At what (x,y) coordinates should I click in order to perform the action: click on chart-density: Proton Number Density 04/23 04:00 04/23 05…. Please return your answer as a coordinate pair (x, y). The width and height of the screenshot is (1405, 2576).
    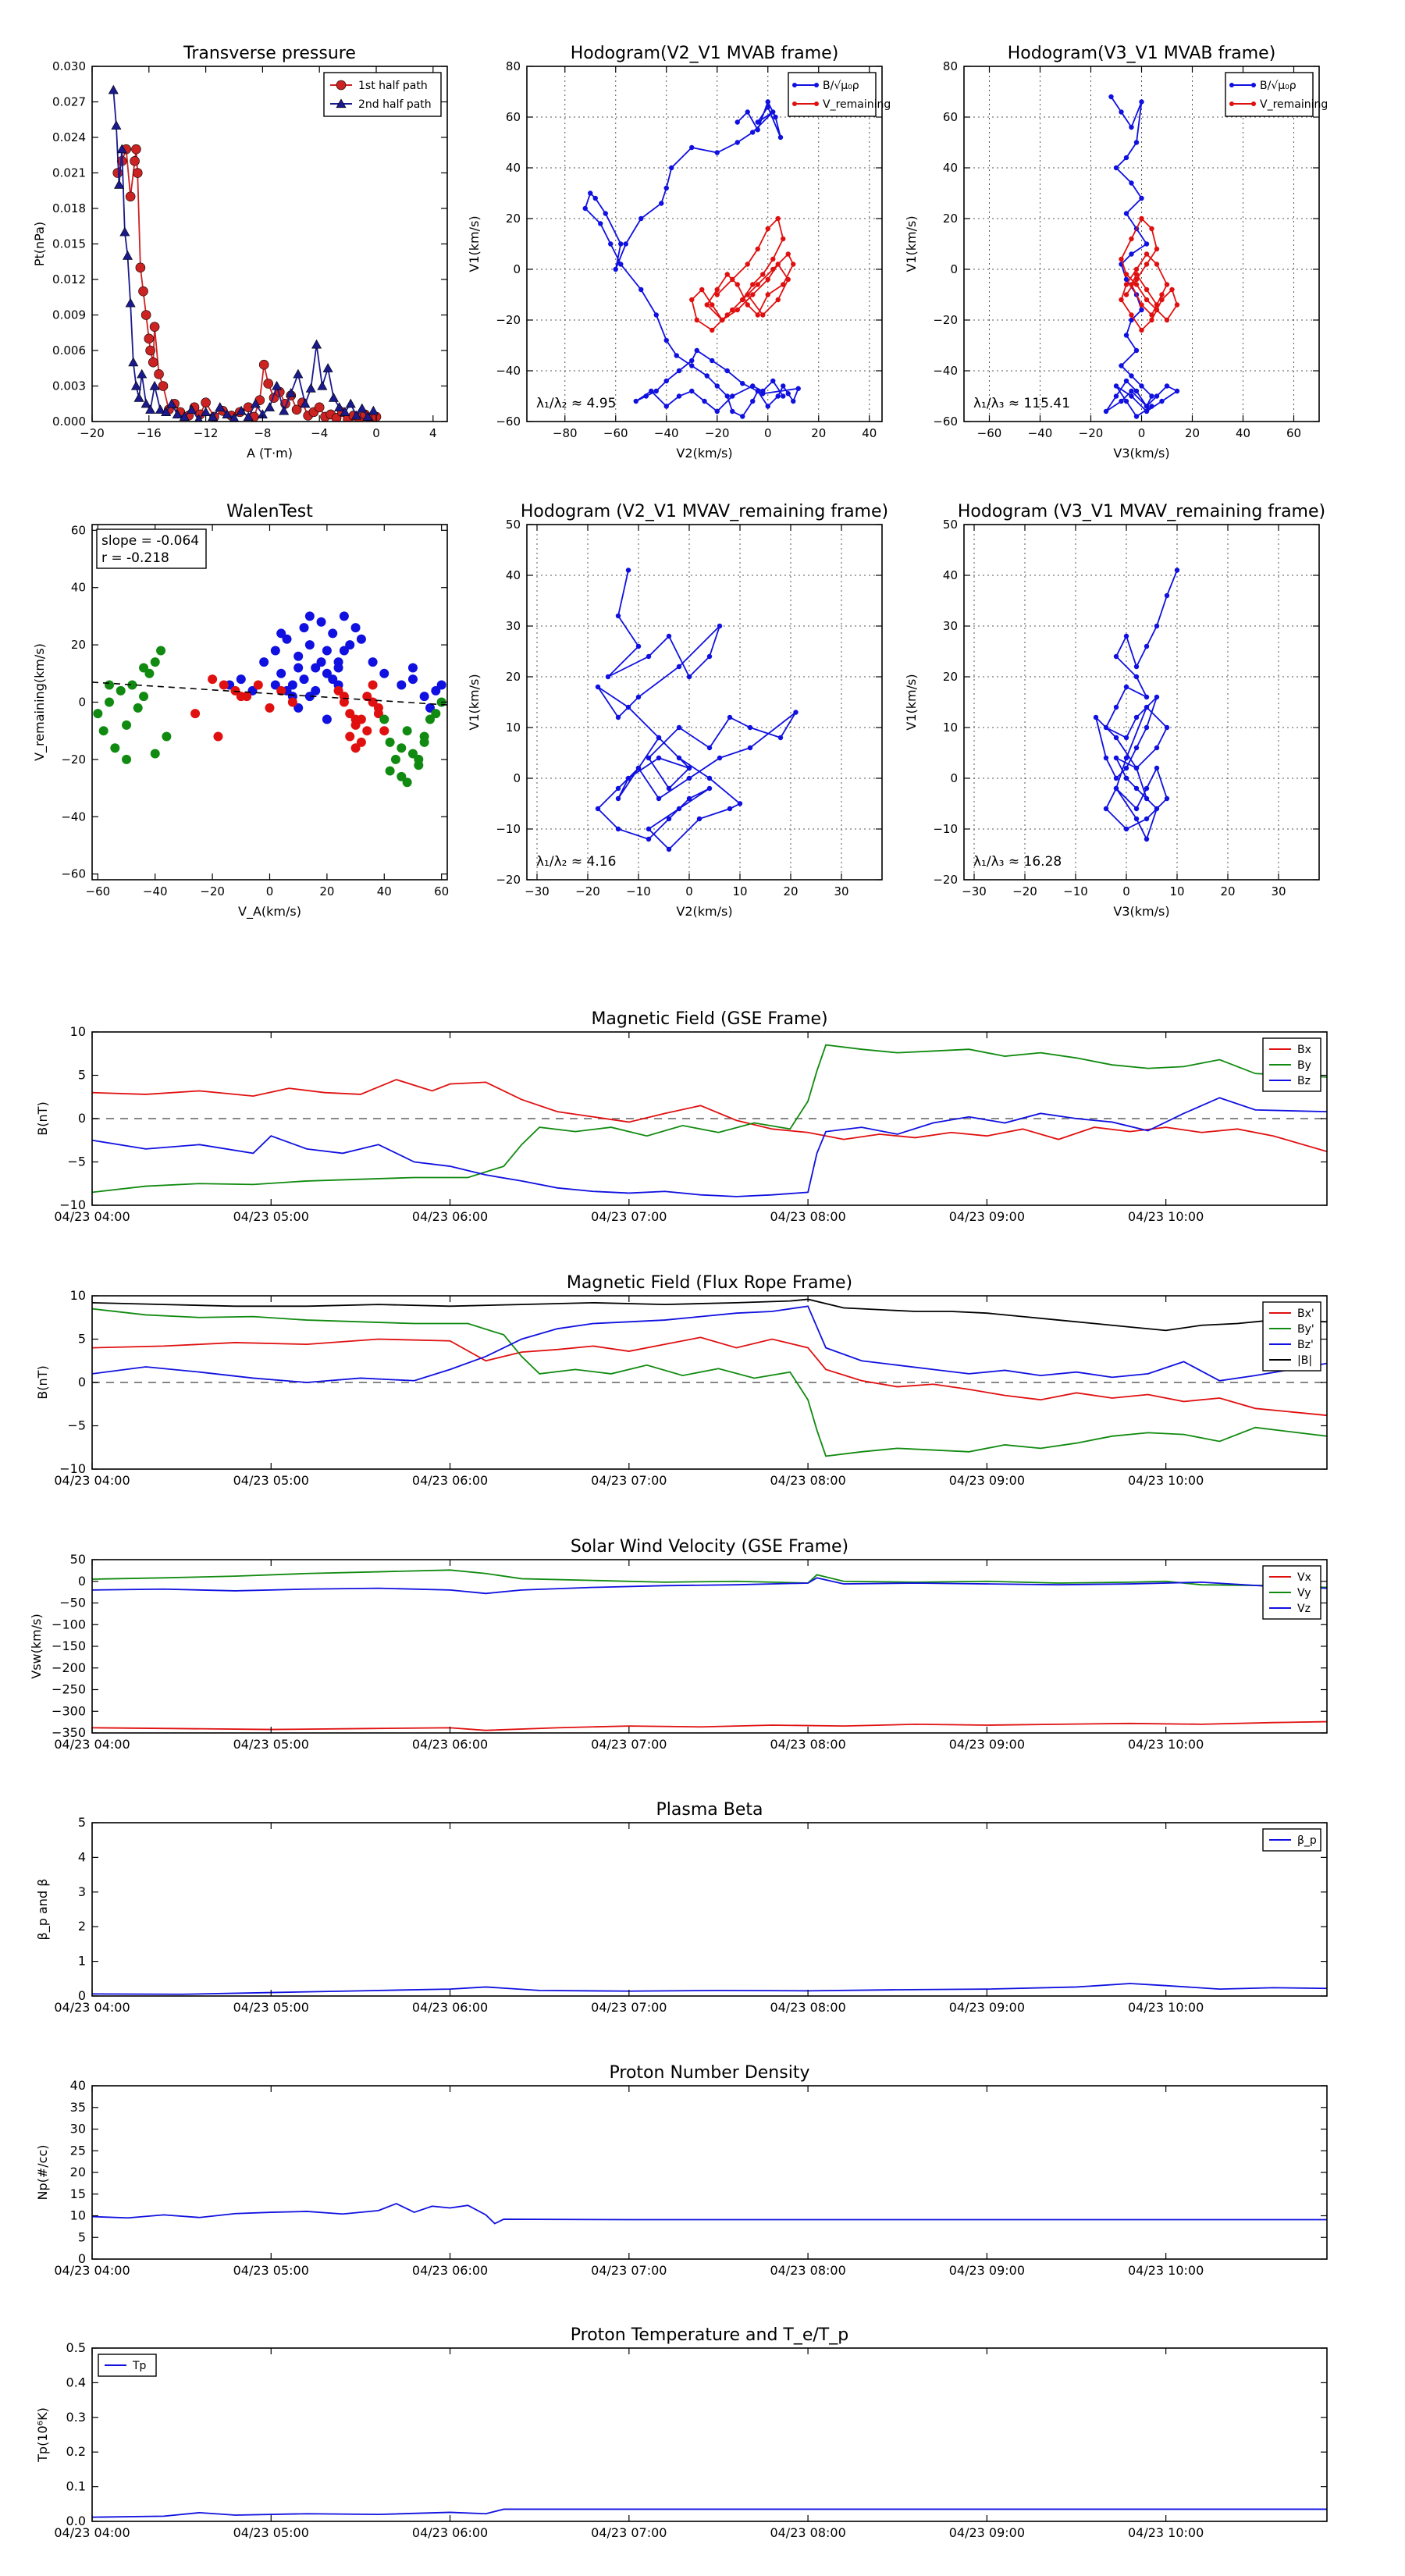
    Looking at the image, I should click on (681, 2170).